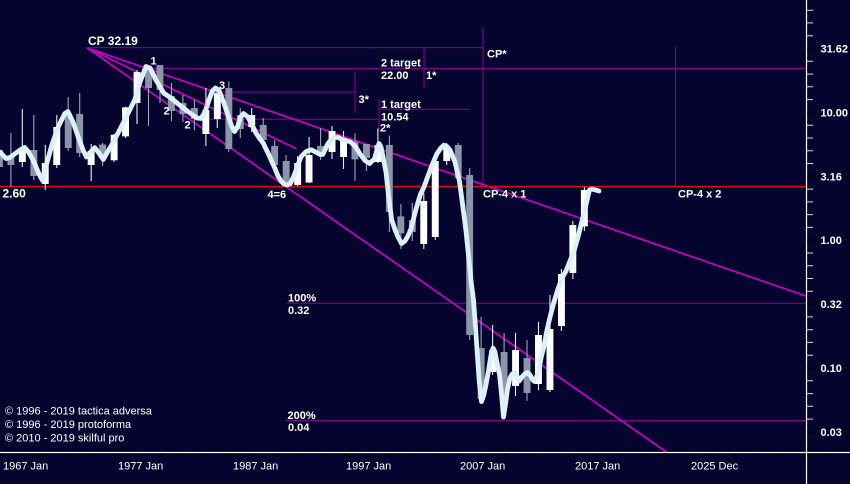 The image size is (850, 484). Describe the element at coordinates (401, 64) in the screenshot. I see `svg-text: 2 target` at that location.